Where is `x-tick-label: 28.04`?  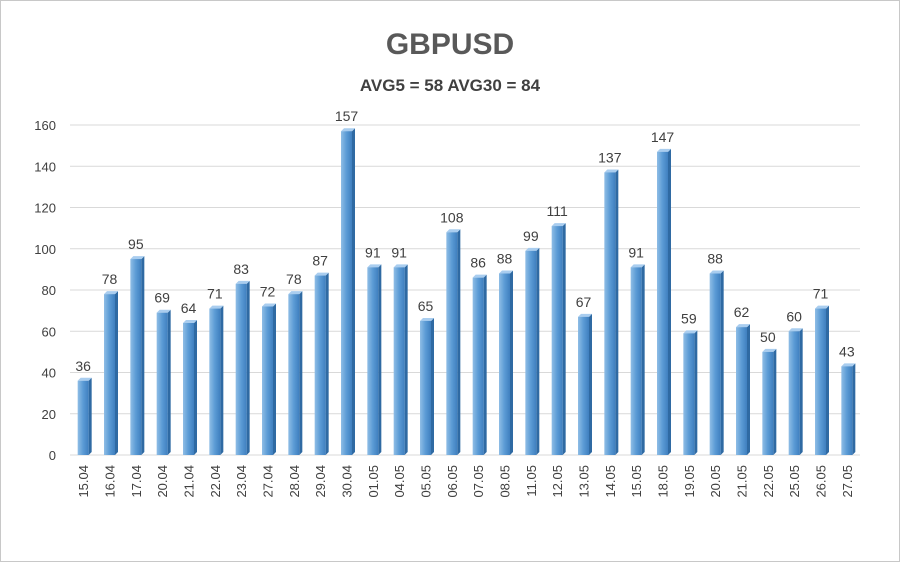 x-tick-label: 28.04 is located at coordinates (294, 481).